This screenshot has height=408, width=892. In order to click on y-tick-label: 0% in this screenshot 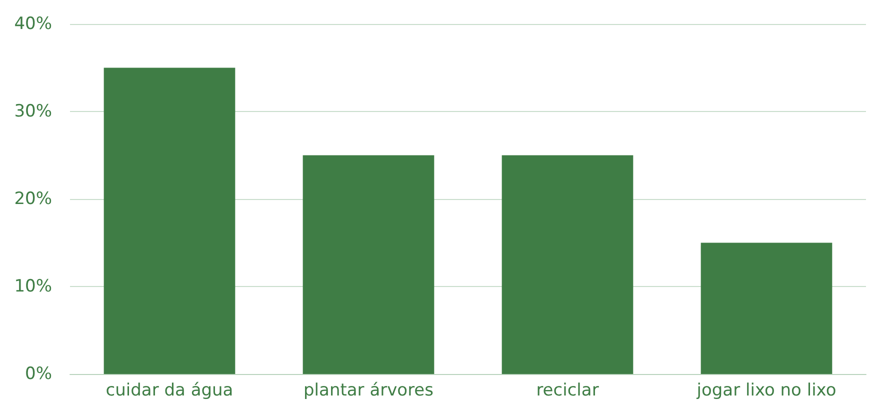, I will do `click(38, 374)`.